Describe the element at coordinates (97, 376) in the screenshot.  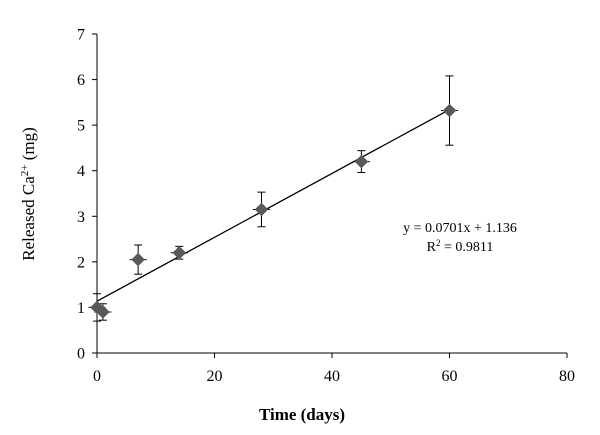
I see `x-tick-label: 0` at that location.